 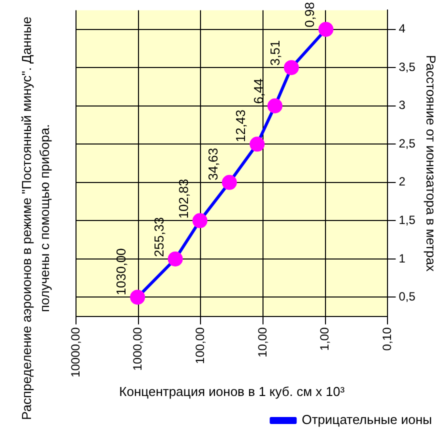 What do you see at coordinates (407, 297) in the screenshot?
I see `y-tick-label: 0,5` at bounding box center [407, 297].